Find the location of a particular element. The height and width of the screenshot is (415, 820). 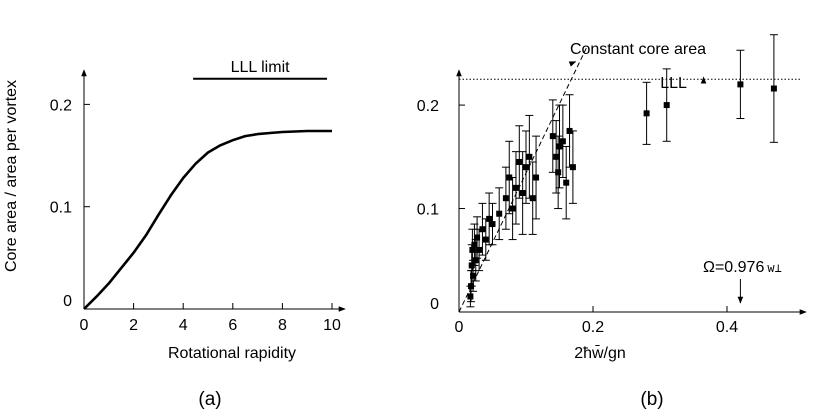

panel-b-x-ticks: 0 0.2 0.4 is located at coordinates (596, 321).